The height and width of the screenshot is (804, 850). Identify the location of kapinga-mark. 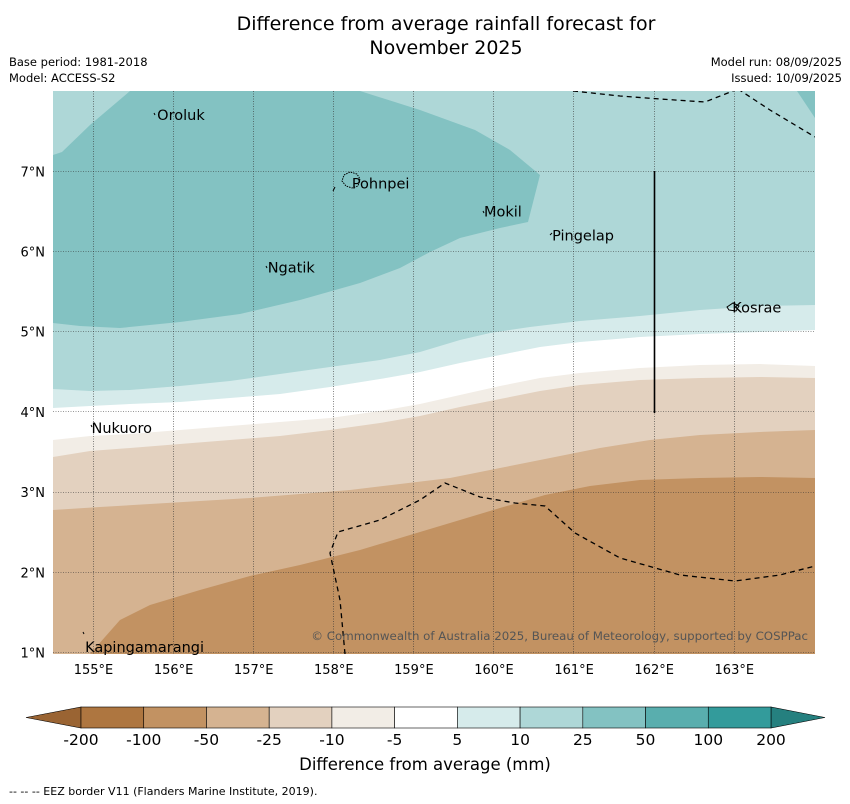
(83, 633).